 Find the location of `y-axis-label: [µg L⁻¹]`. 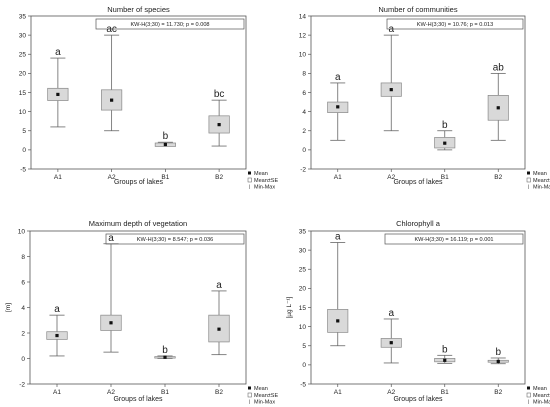

y-axis-label: [µg L⁻¹] is located at coordinates (289, 307).